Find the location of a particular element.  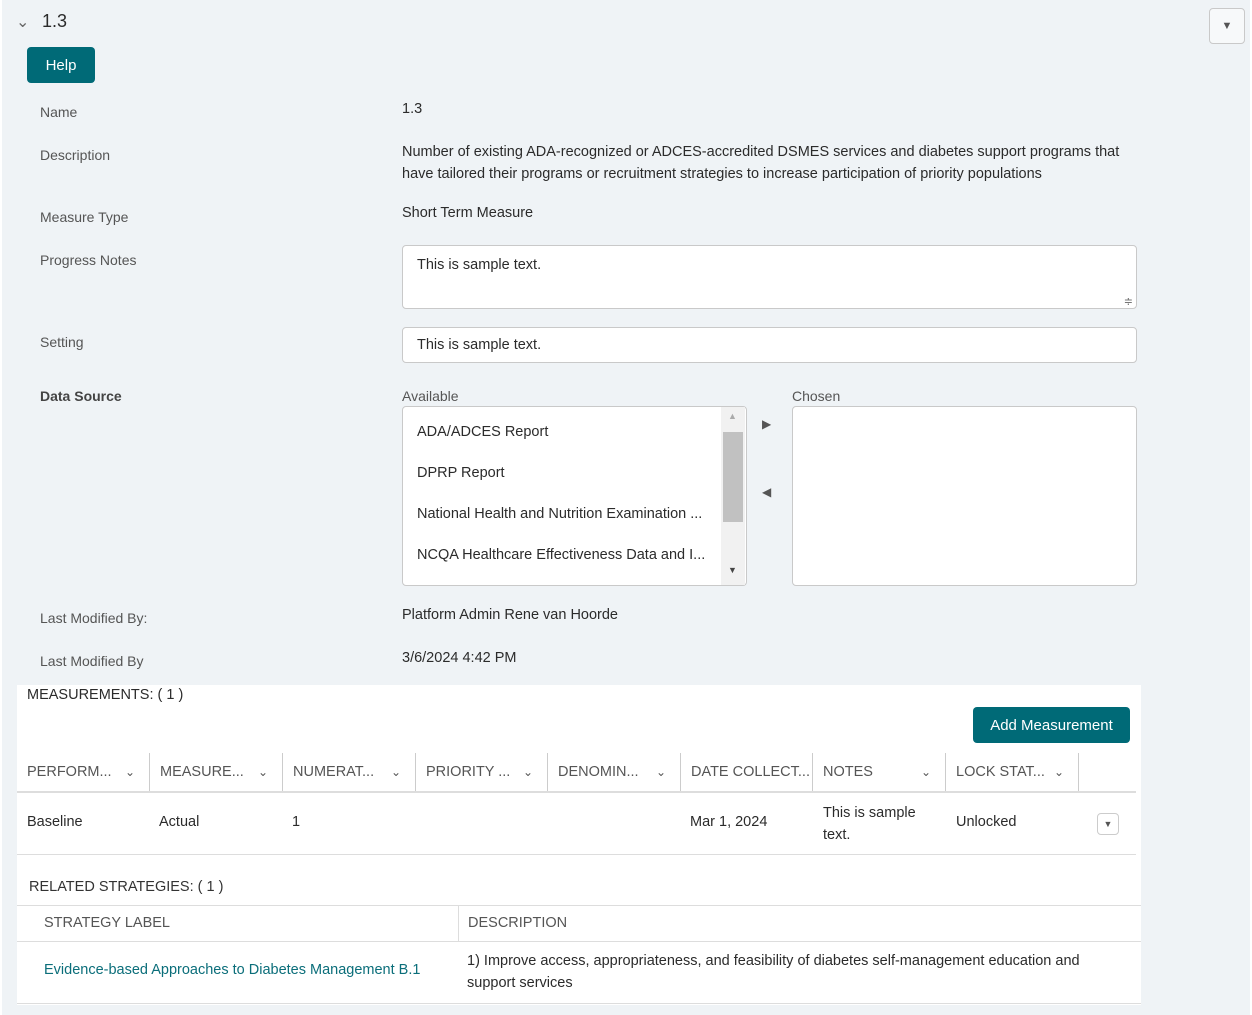

row-actions-button: ▼ is located at coordinates (1108, 824).